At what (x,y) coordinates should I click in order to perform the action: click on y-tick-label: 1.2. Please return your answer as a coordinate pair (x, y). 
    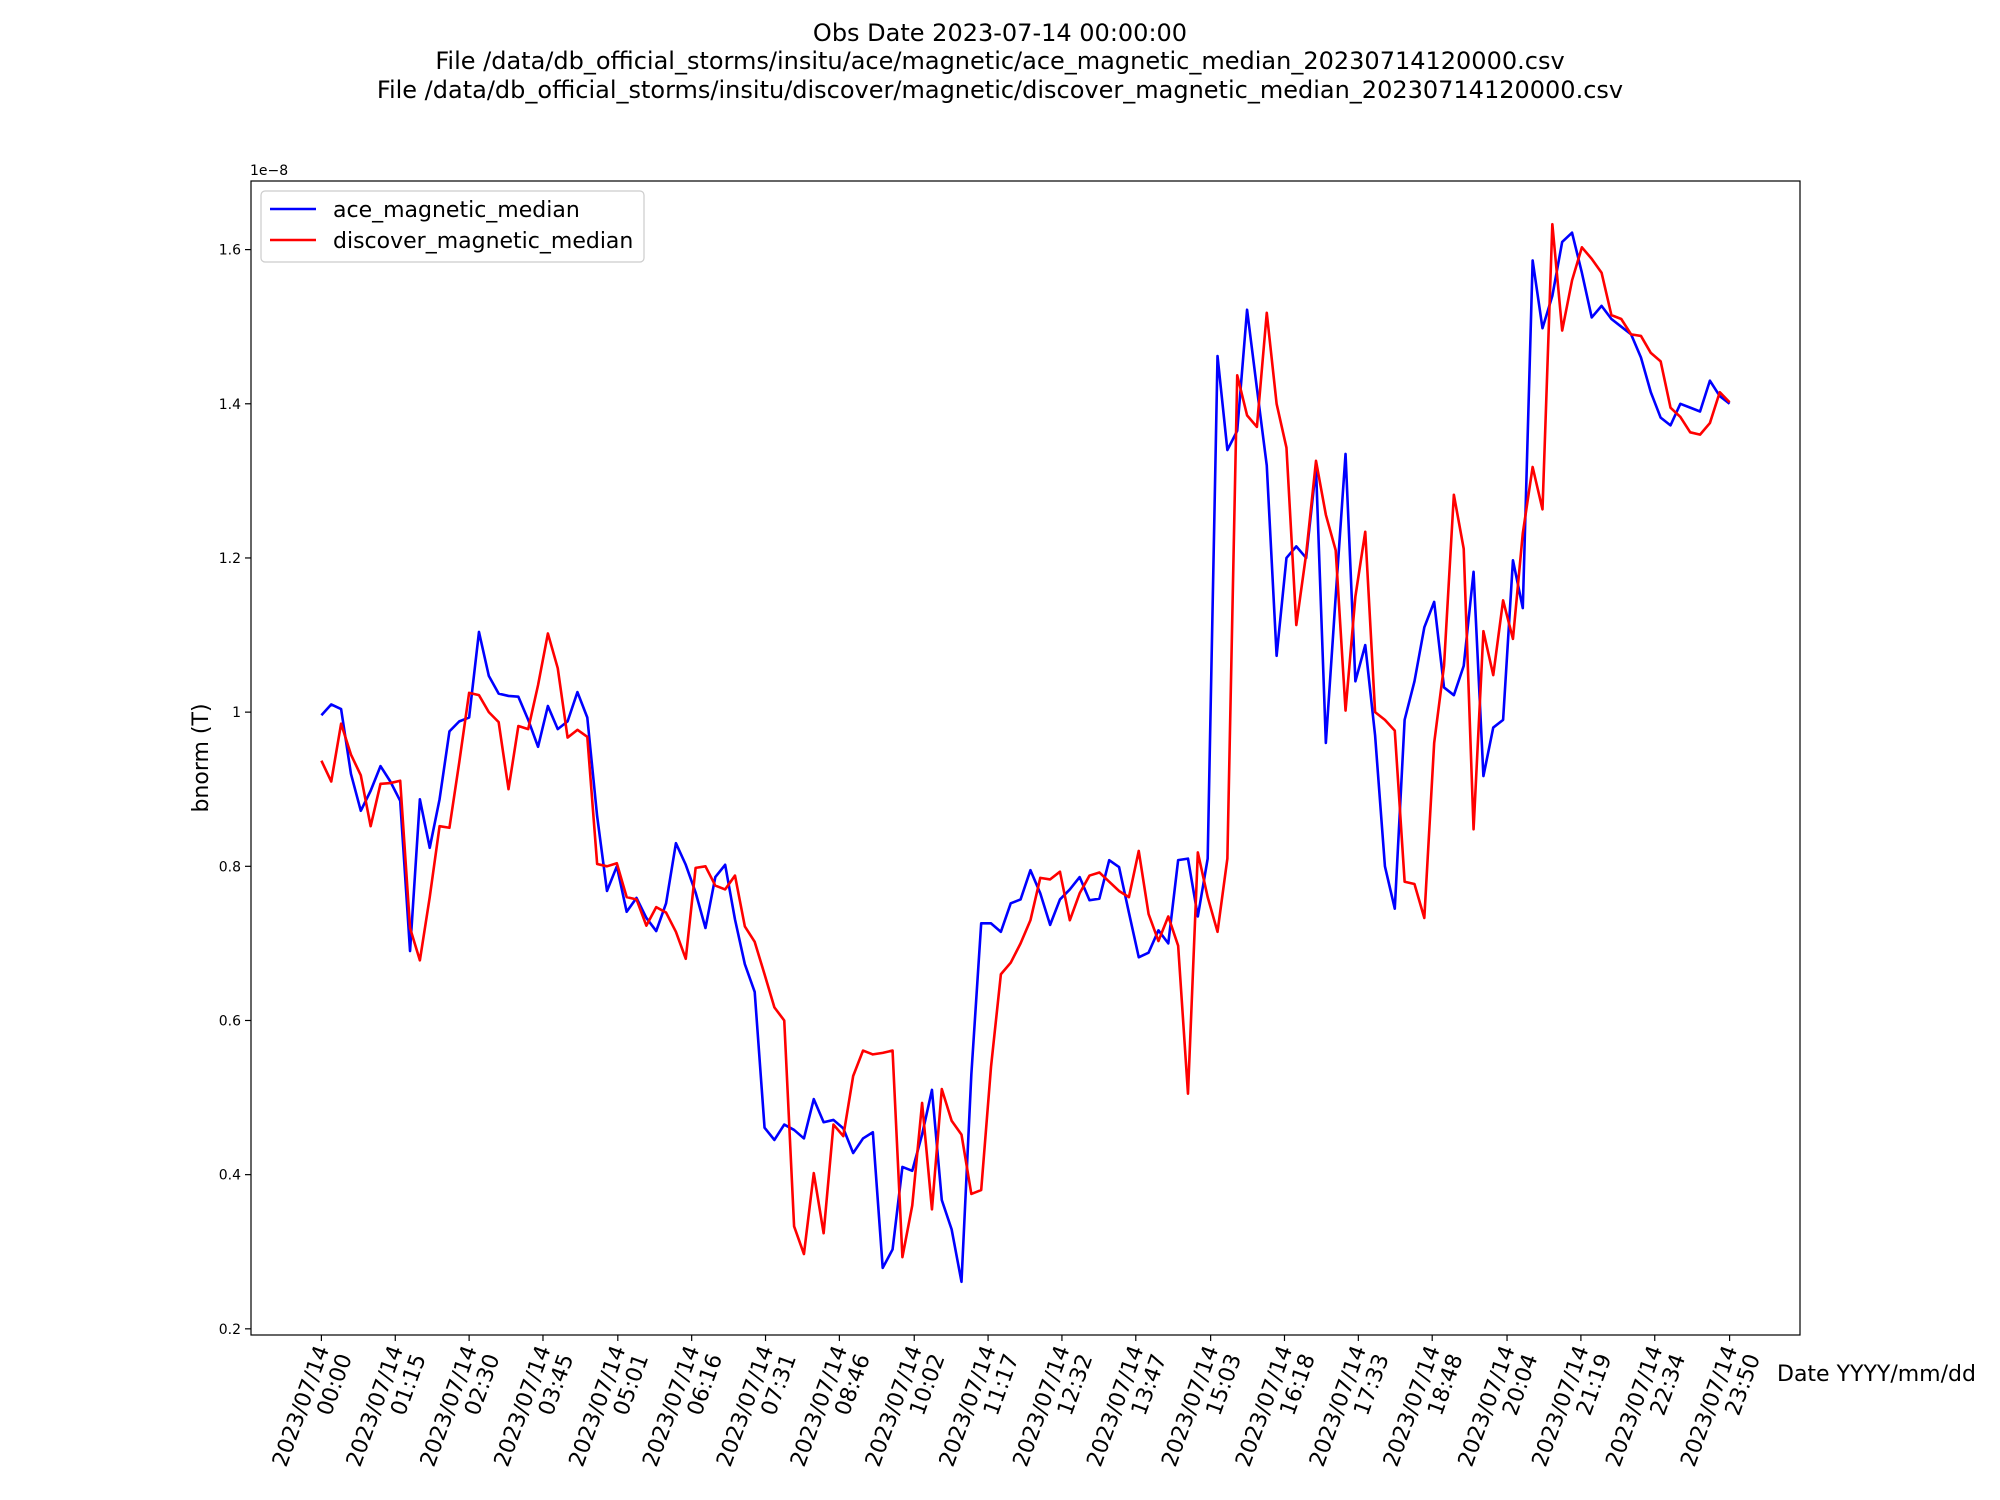
    Looking at the image, I should click on (230, 559).